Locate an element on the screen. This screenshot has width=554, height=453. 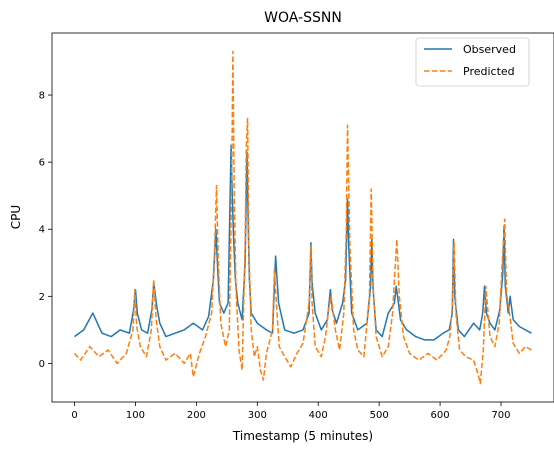
legend-items: Observed Predicted is located at coordinates (470, 60).